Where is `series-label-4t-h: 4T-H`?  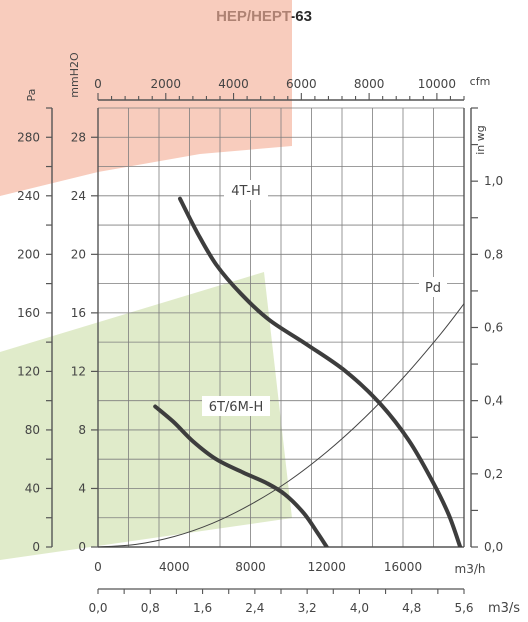
series-label-4t-h: 4T-H is located at coordinates (246, 191).